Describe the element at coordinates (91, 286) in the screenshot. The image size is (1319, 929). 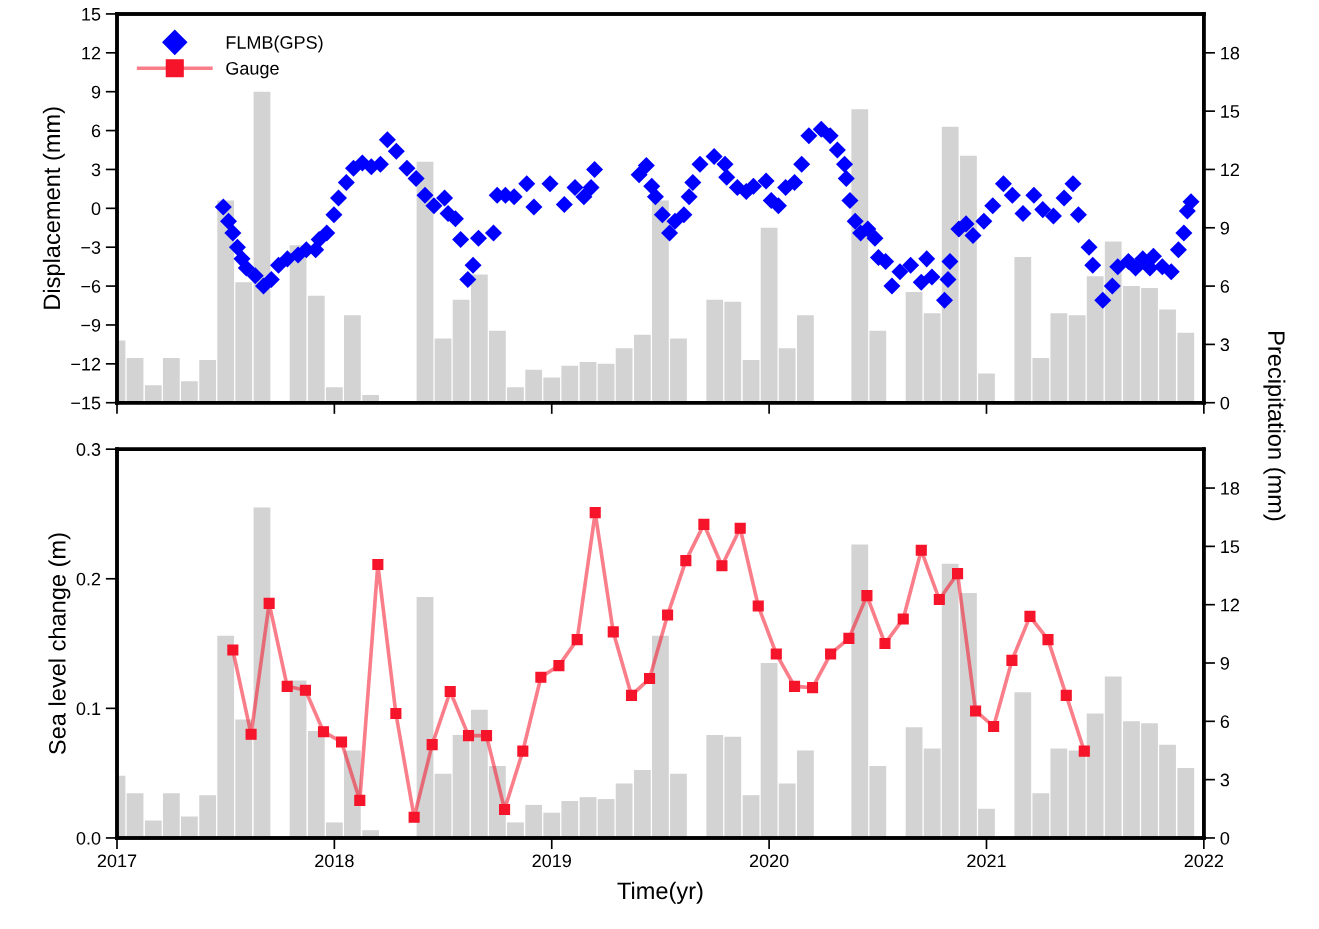
I see `y-tick-label: −6` at that location.